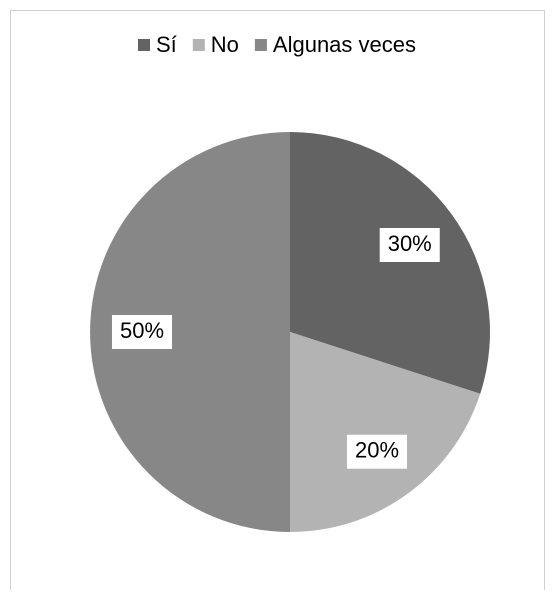 This screenshot has width=555, height=595. What do you see at coordinates (225, 44) in the screenshot?
I see `legend-label: No` at bounding box center [225, 44].